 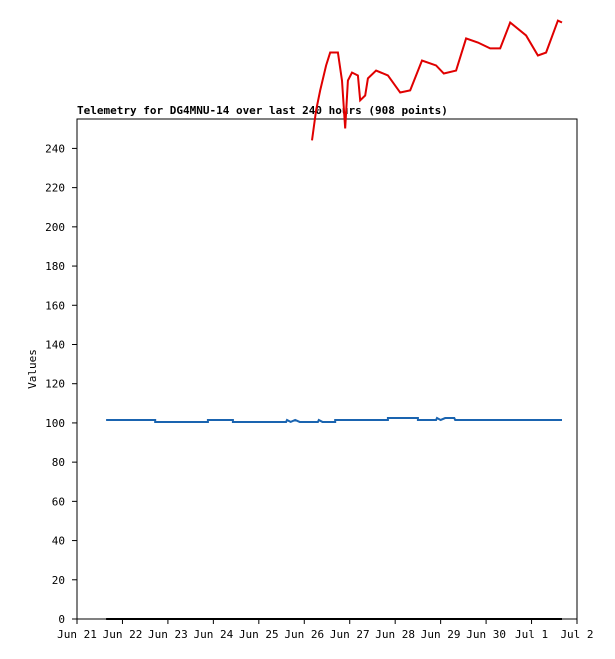 What do you see at coordinates (55, 384) in the screenshot?
I see `y-tick-label: 120` at bounding box center [55, 384].